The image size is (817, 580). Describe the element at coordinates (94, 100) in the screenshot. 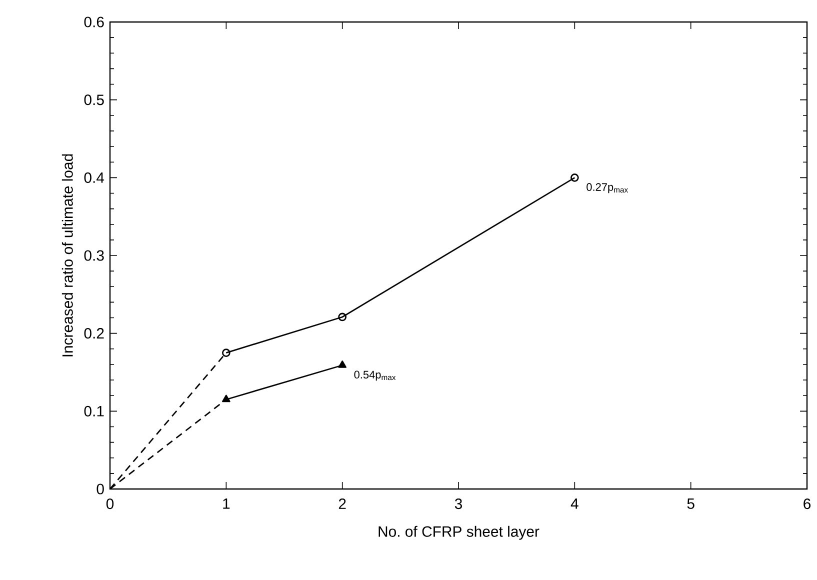

I see `y-tick-label: 0.5` at that location.